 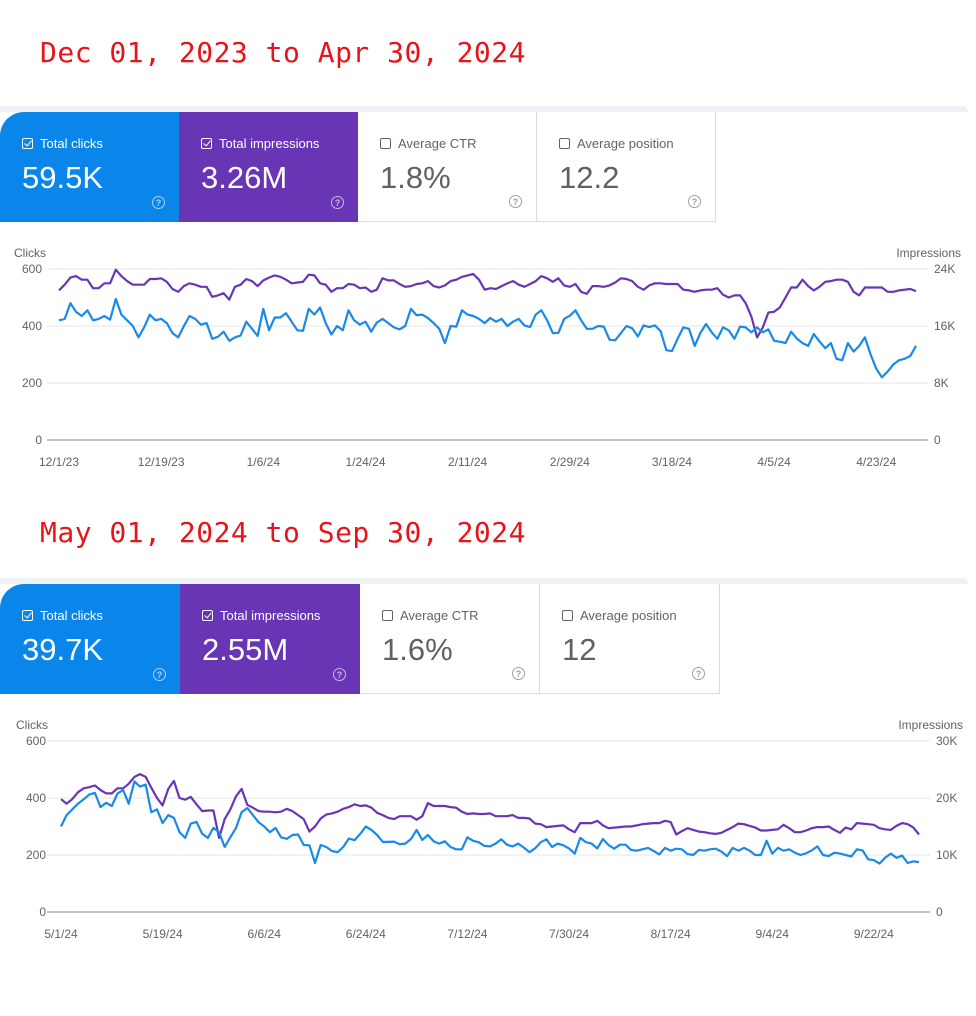 What do you see at coordinates (774, 462) in the screenshot?
I see `x-tick-label: 4/5/24` at bounding box center [774, 462].